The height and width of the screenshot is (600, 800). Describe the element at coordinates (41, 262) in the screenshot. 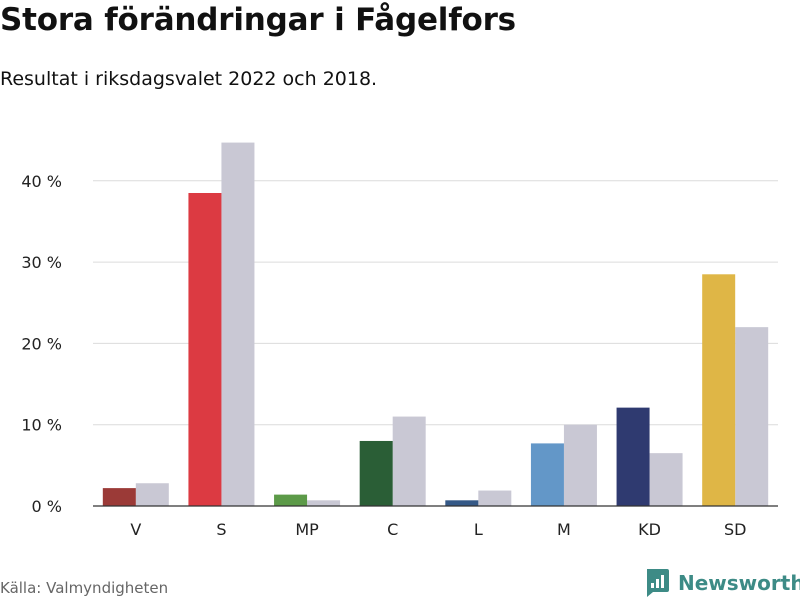

I see `y-tick-label: 30 %` at that location.